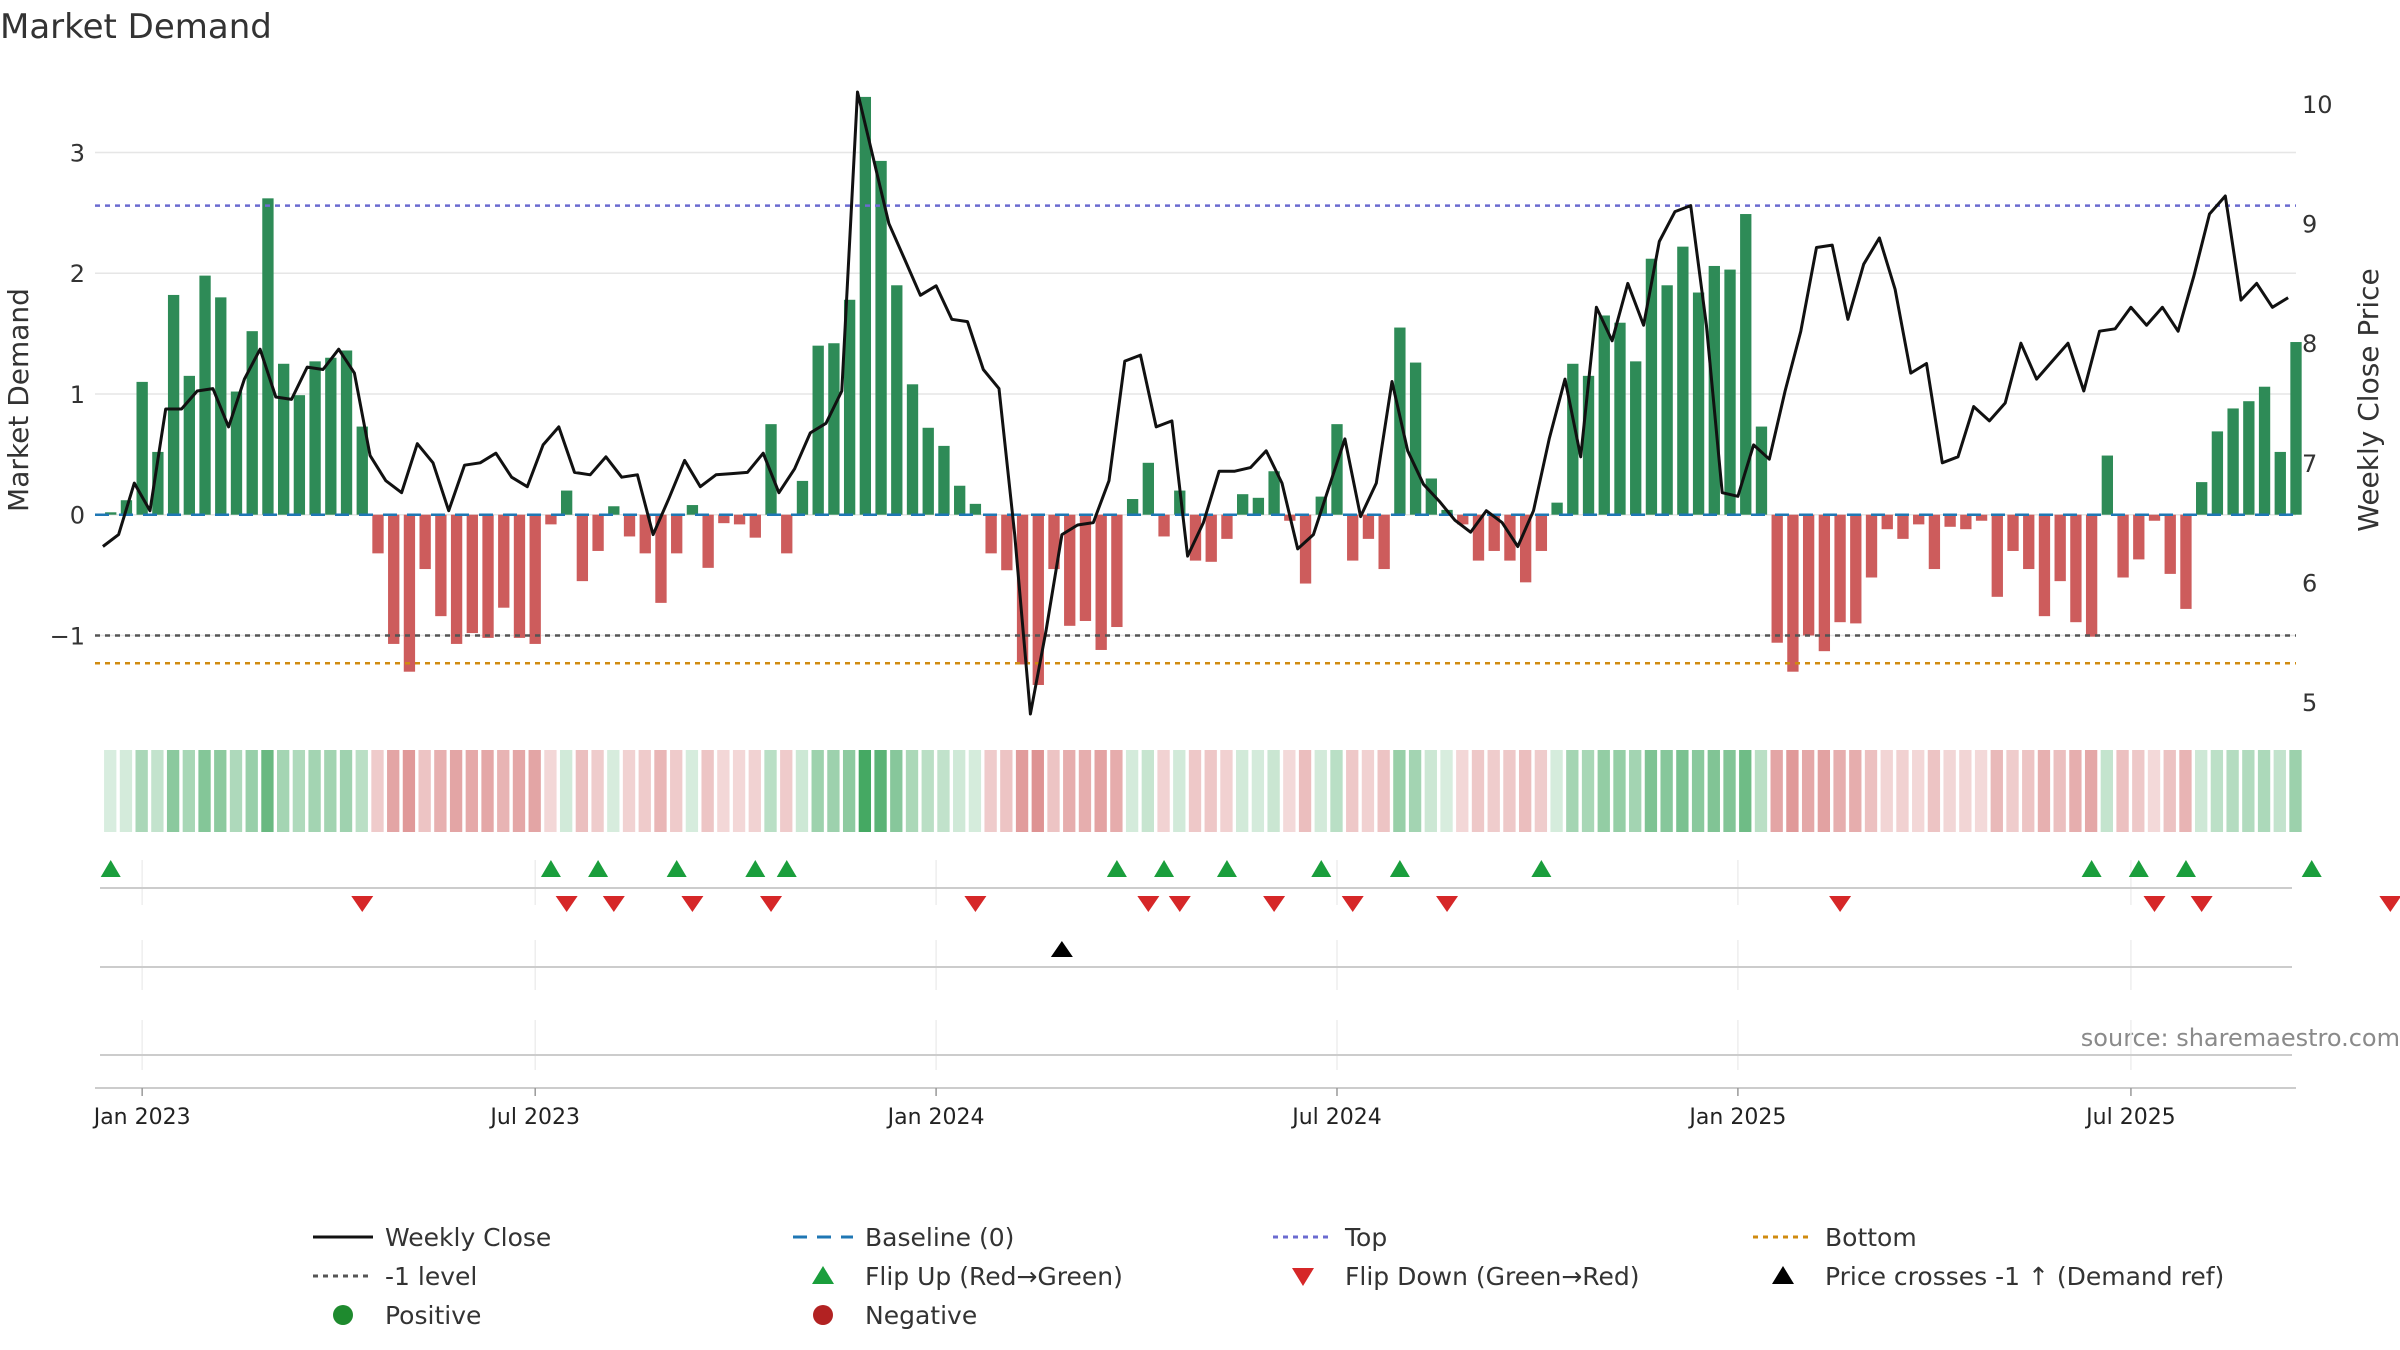 This screenshot has height=1350, width=2400. Describe the element at coordinates (77, 395) in the screenshot. I see `y-tick-label: 1` at that location.